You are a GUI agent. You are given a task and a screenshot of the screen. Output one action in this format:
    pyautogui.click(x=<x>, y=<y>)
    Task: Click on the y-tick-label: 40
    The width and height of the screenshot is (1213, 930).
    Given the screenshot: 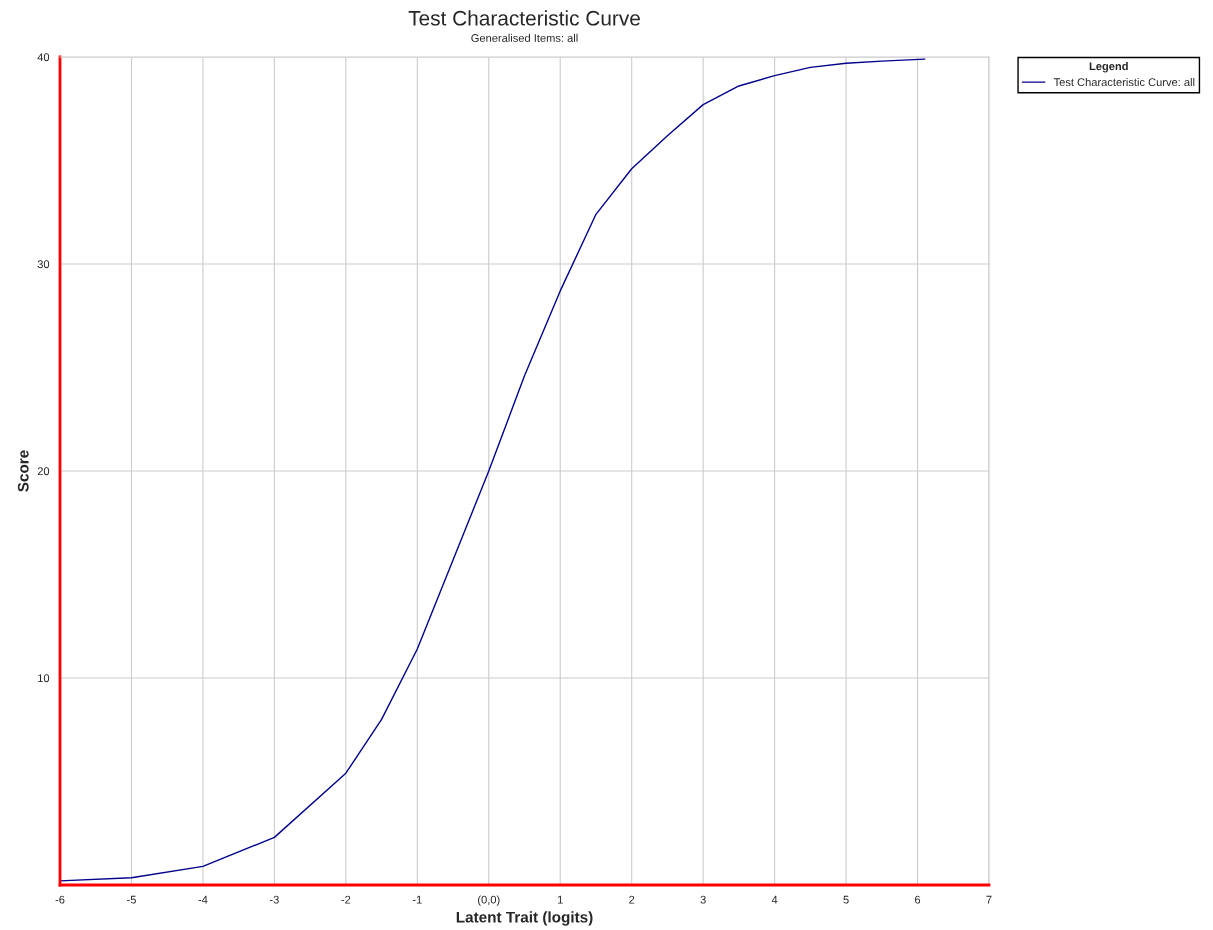 What is the action you would take?
    pyautogui.click(x=43, y=57)
    